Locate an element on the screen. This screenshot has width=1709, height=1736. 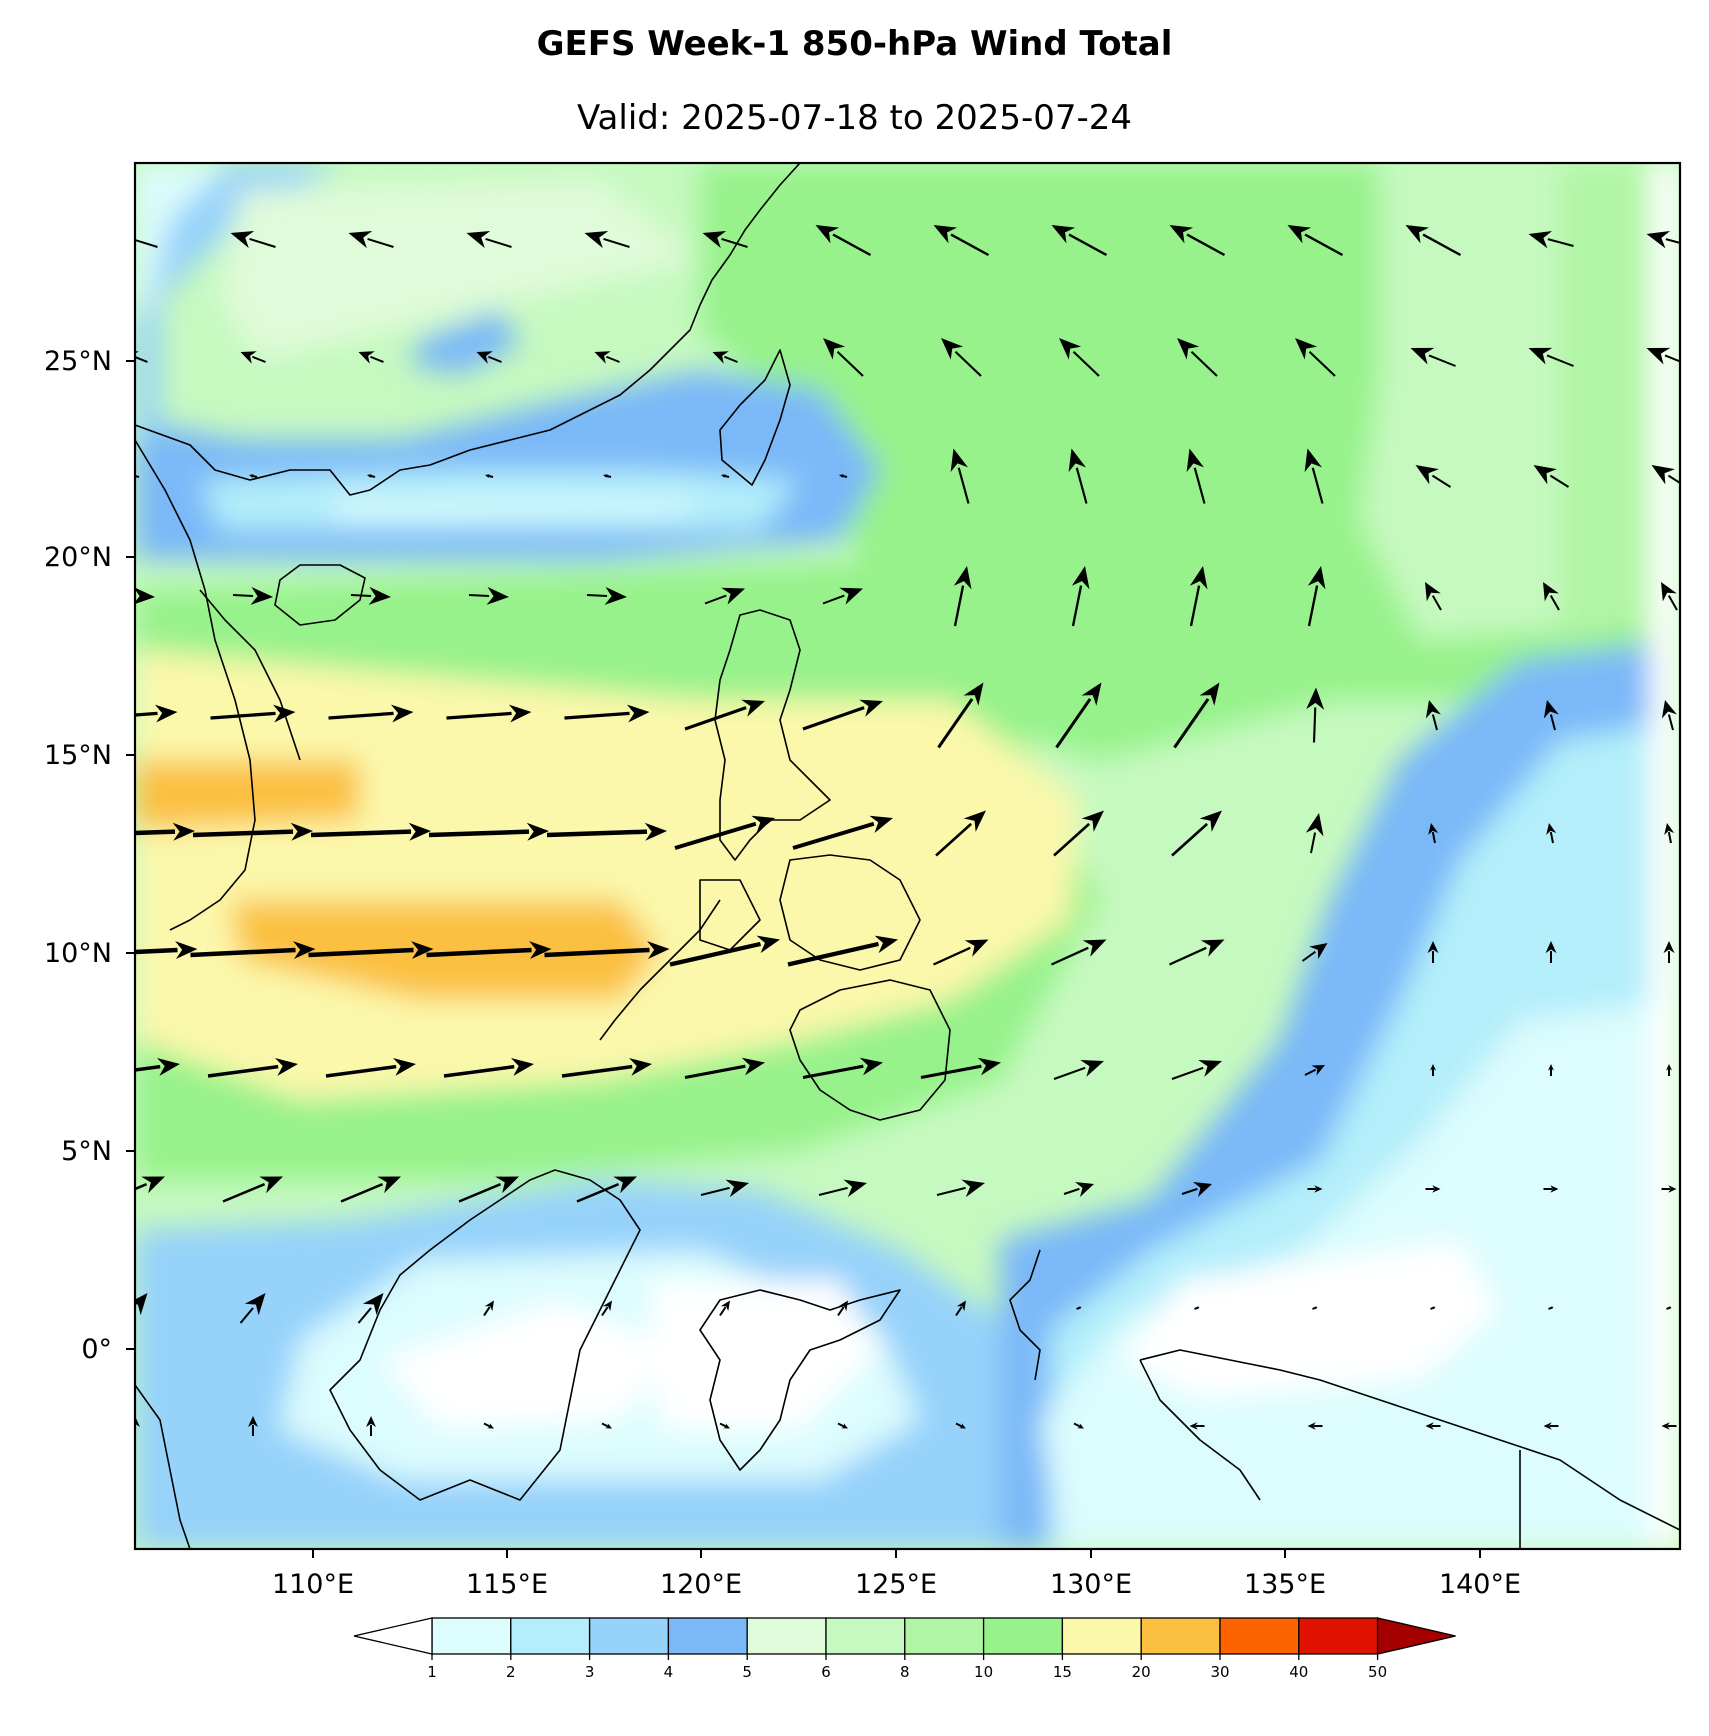
colorbar-tick-label: 2 is located at coordinates (511, 1672).